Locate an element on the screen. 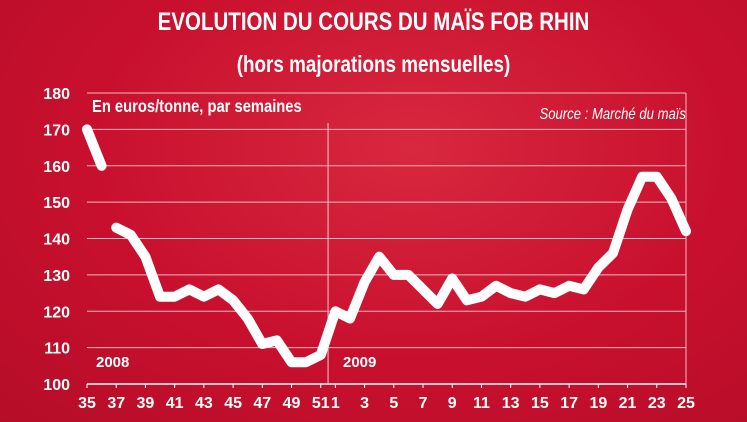 This screenshot has width=747, height=422. year-label-2008: 2008 is located at coordinates (112, 362).